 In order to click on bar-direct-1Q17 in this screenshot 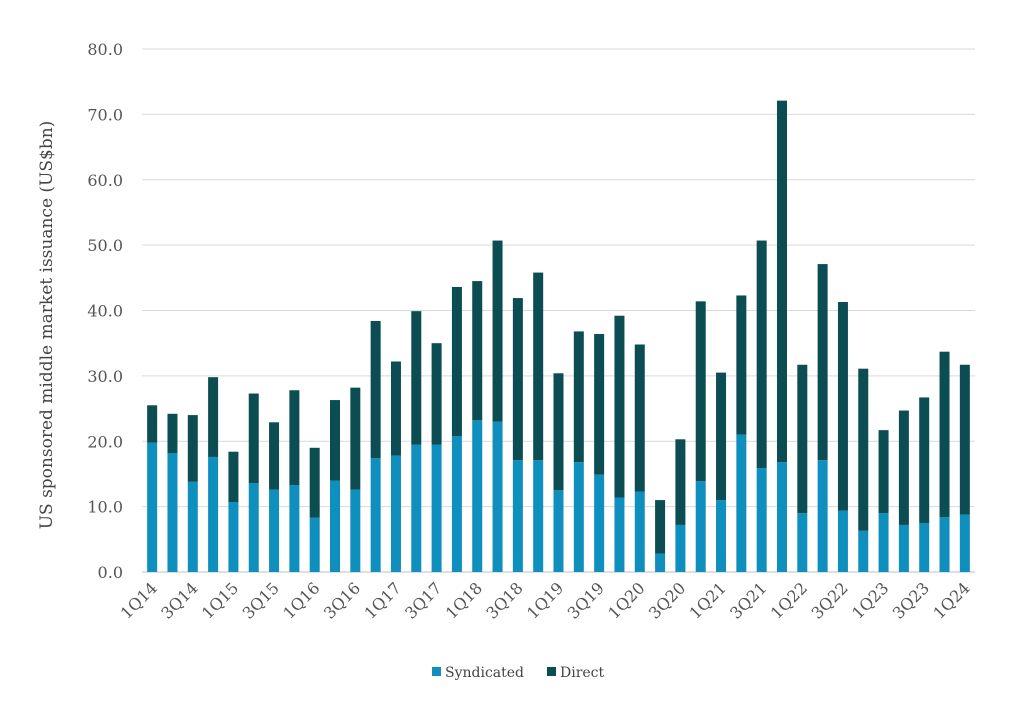, I will do `click(395, 408)`.